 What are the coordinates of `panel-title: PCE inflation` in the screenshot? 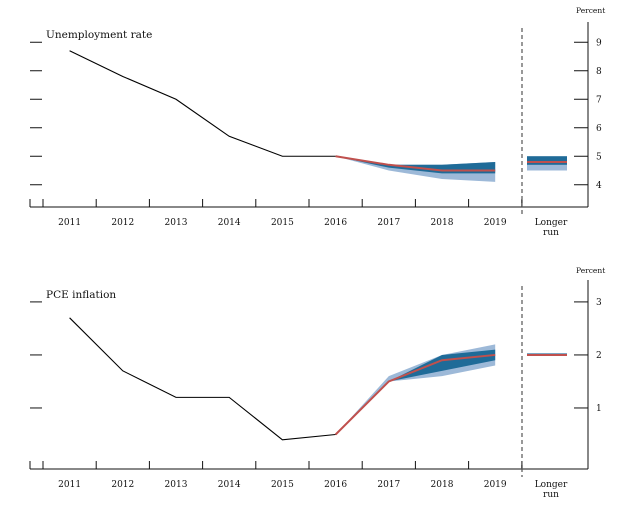 It's located at (81, 295).